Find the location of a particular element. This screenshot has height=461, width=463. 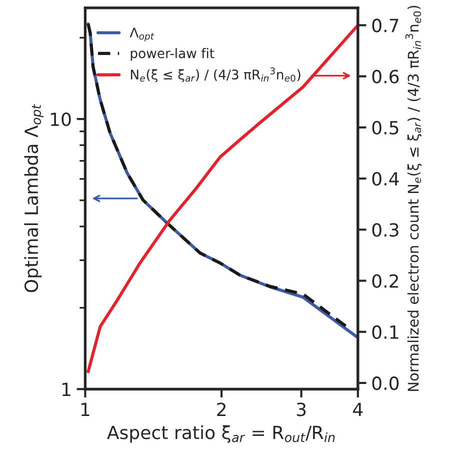

text: N$_{e}$(ξ ≤ ξ$_{ar}$) / (4/3 πR$_{in}$$^{3}$n$_{e0}$) is located at coordinates (215, 74).